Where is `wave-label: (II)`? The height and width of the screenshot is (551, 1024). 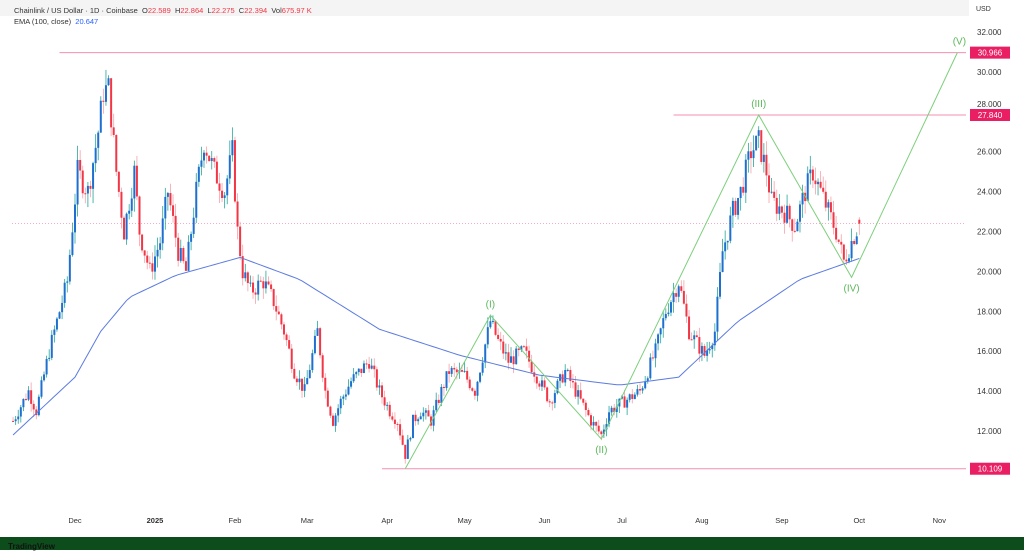 wave-label: (II) is located at coordinates (601, 450).